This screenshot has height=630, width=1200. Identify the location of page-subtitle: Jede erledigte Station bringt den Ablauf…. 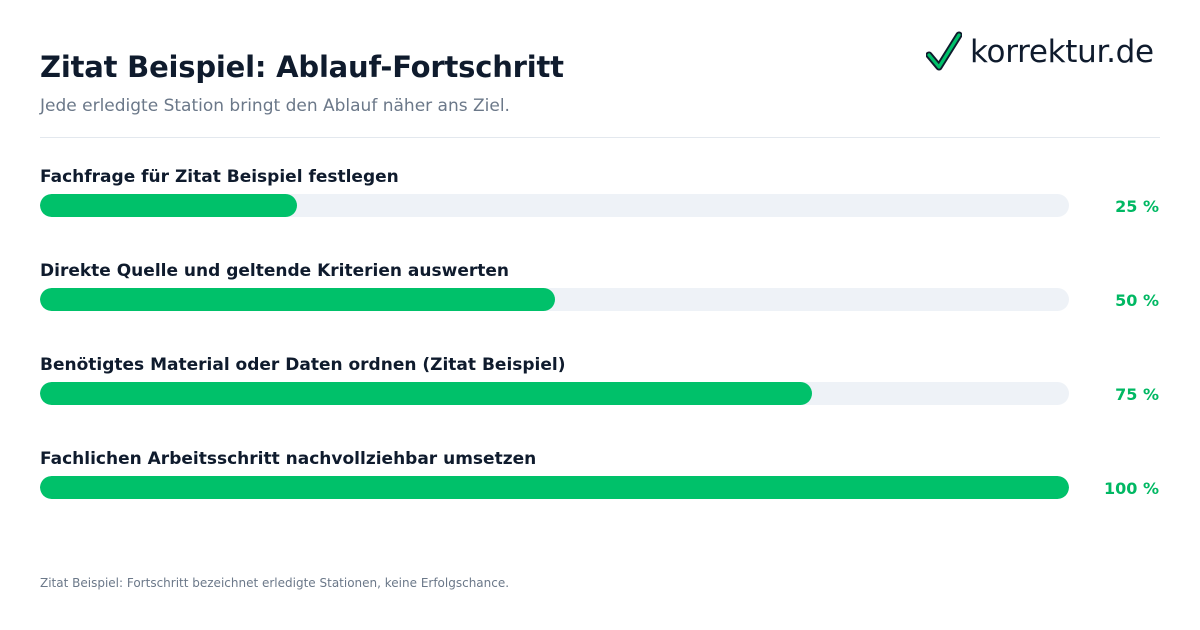
(275, 106).